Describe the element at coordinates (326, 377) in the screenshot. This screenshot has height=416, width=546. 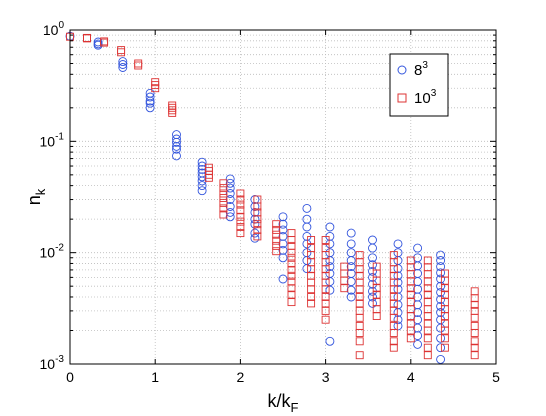
I see `x-tick-label: 3` at that location.